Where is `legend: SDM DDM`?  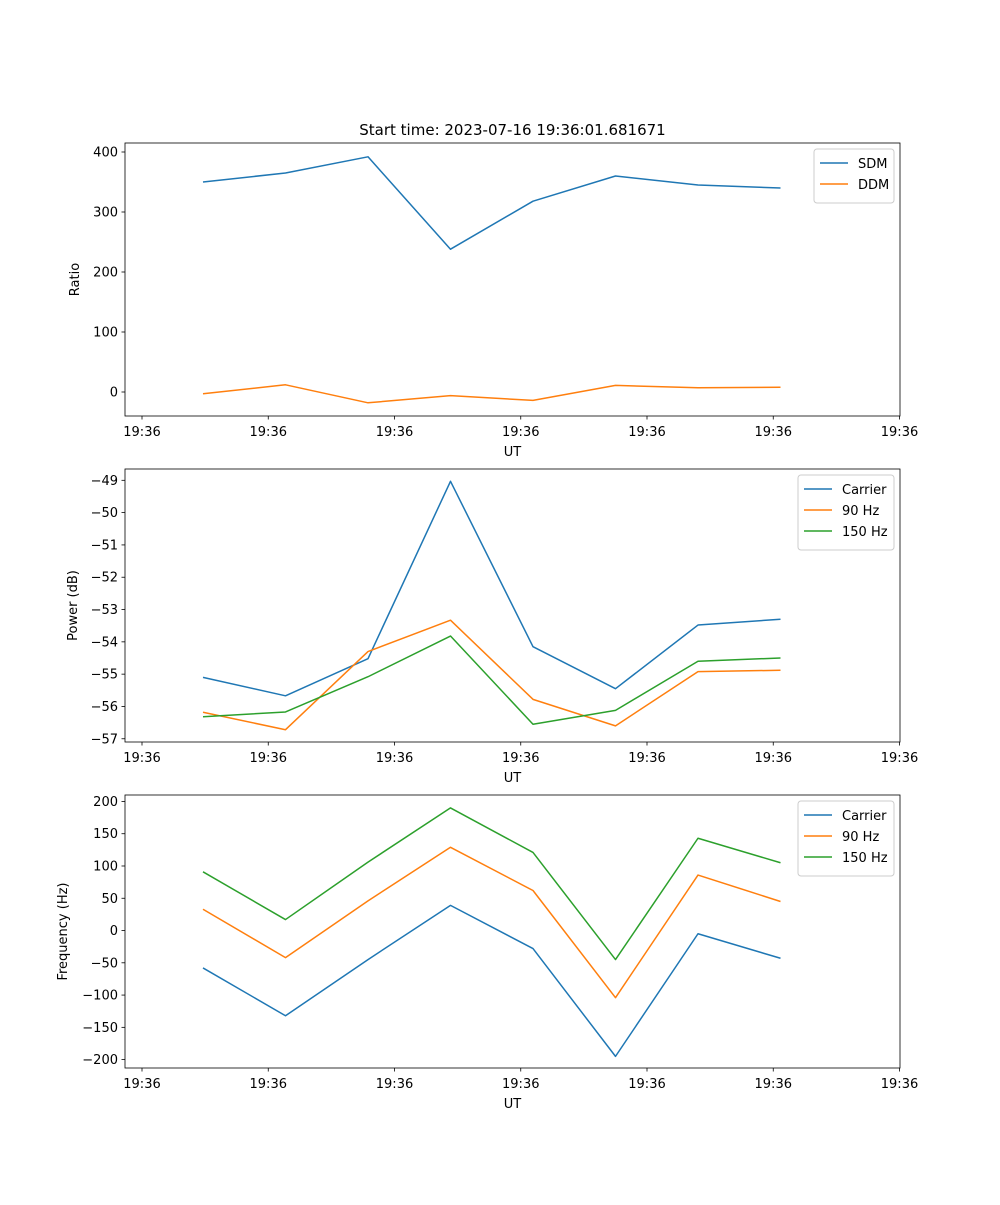 legend: SDM DDM is located at coordinates (854, 176).